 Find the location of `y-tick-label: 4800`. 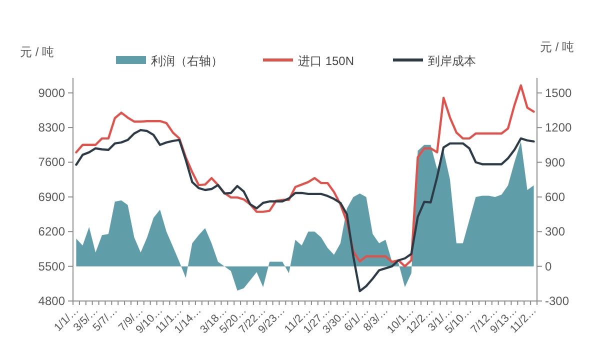

y-tick-label: 4800 is located at coordinates (52, 301).